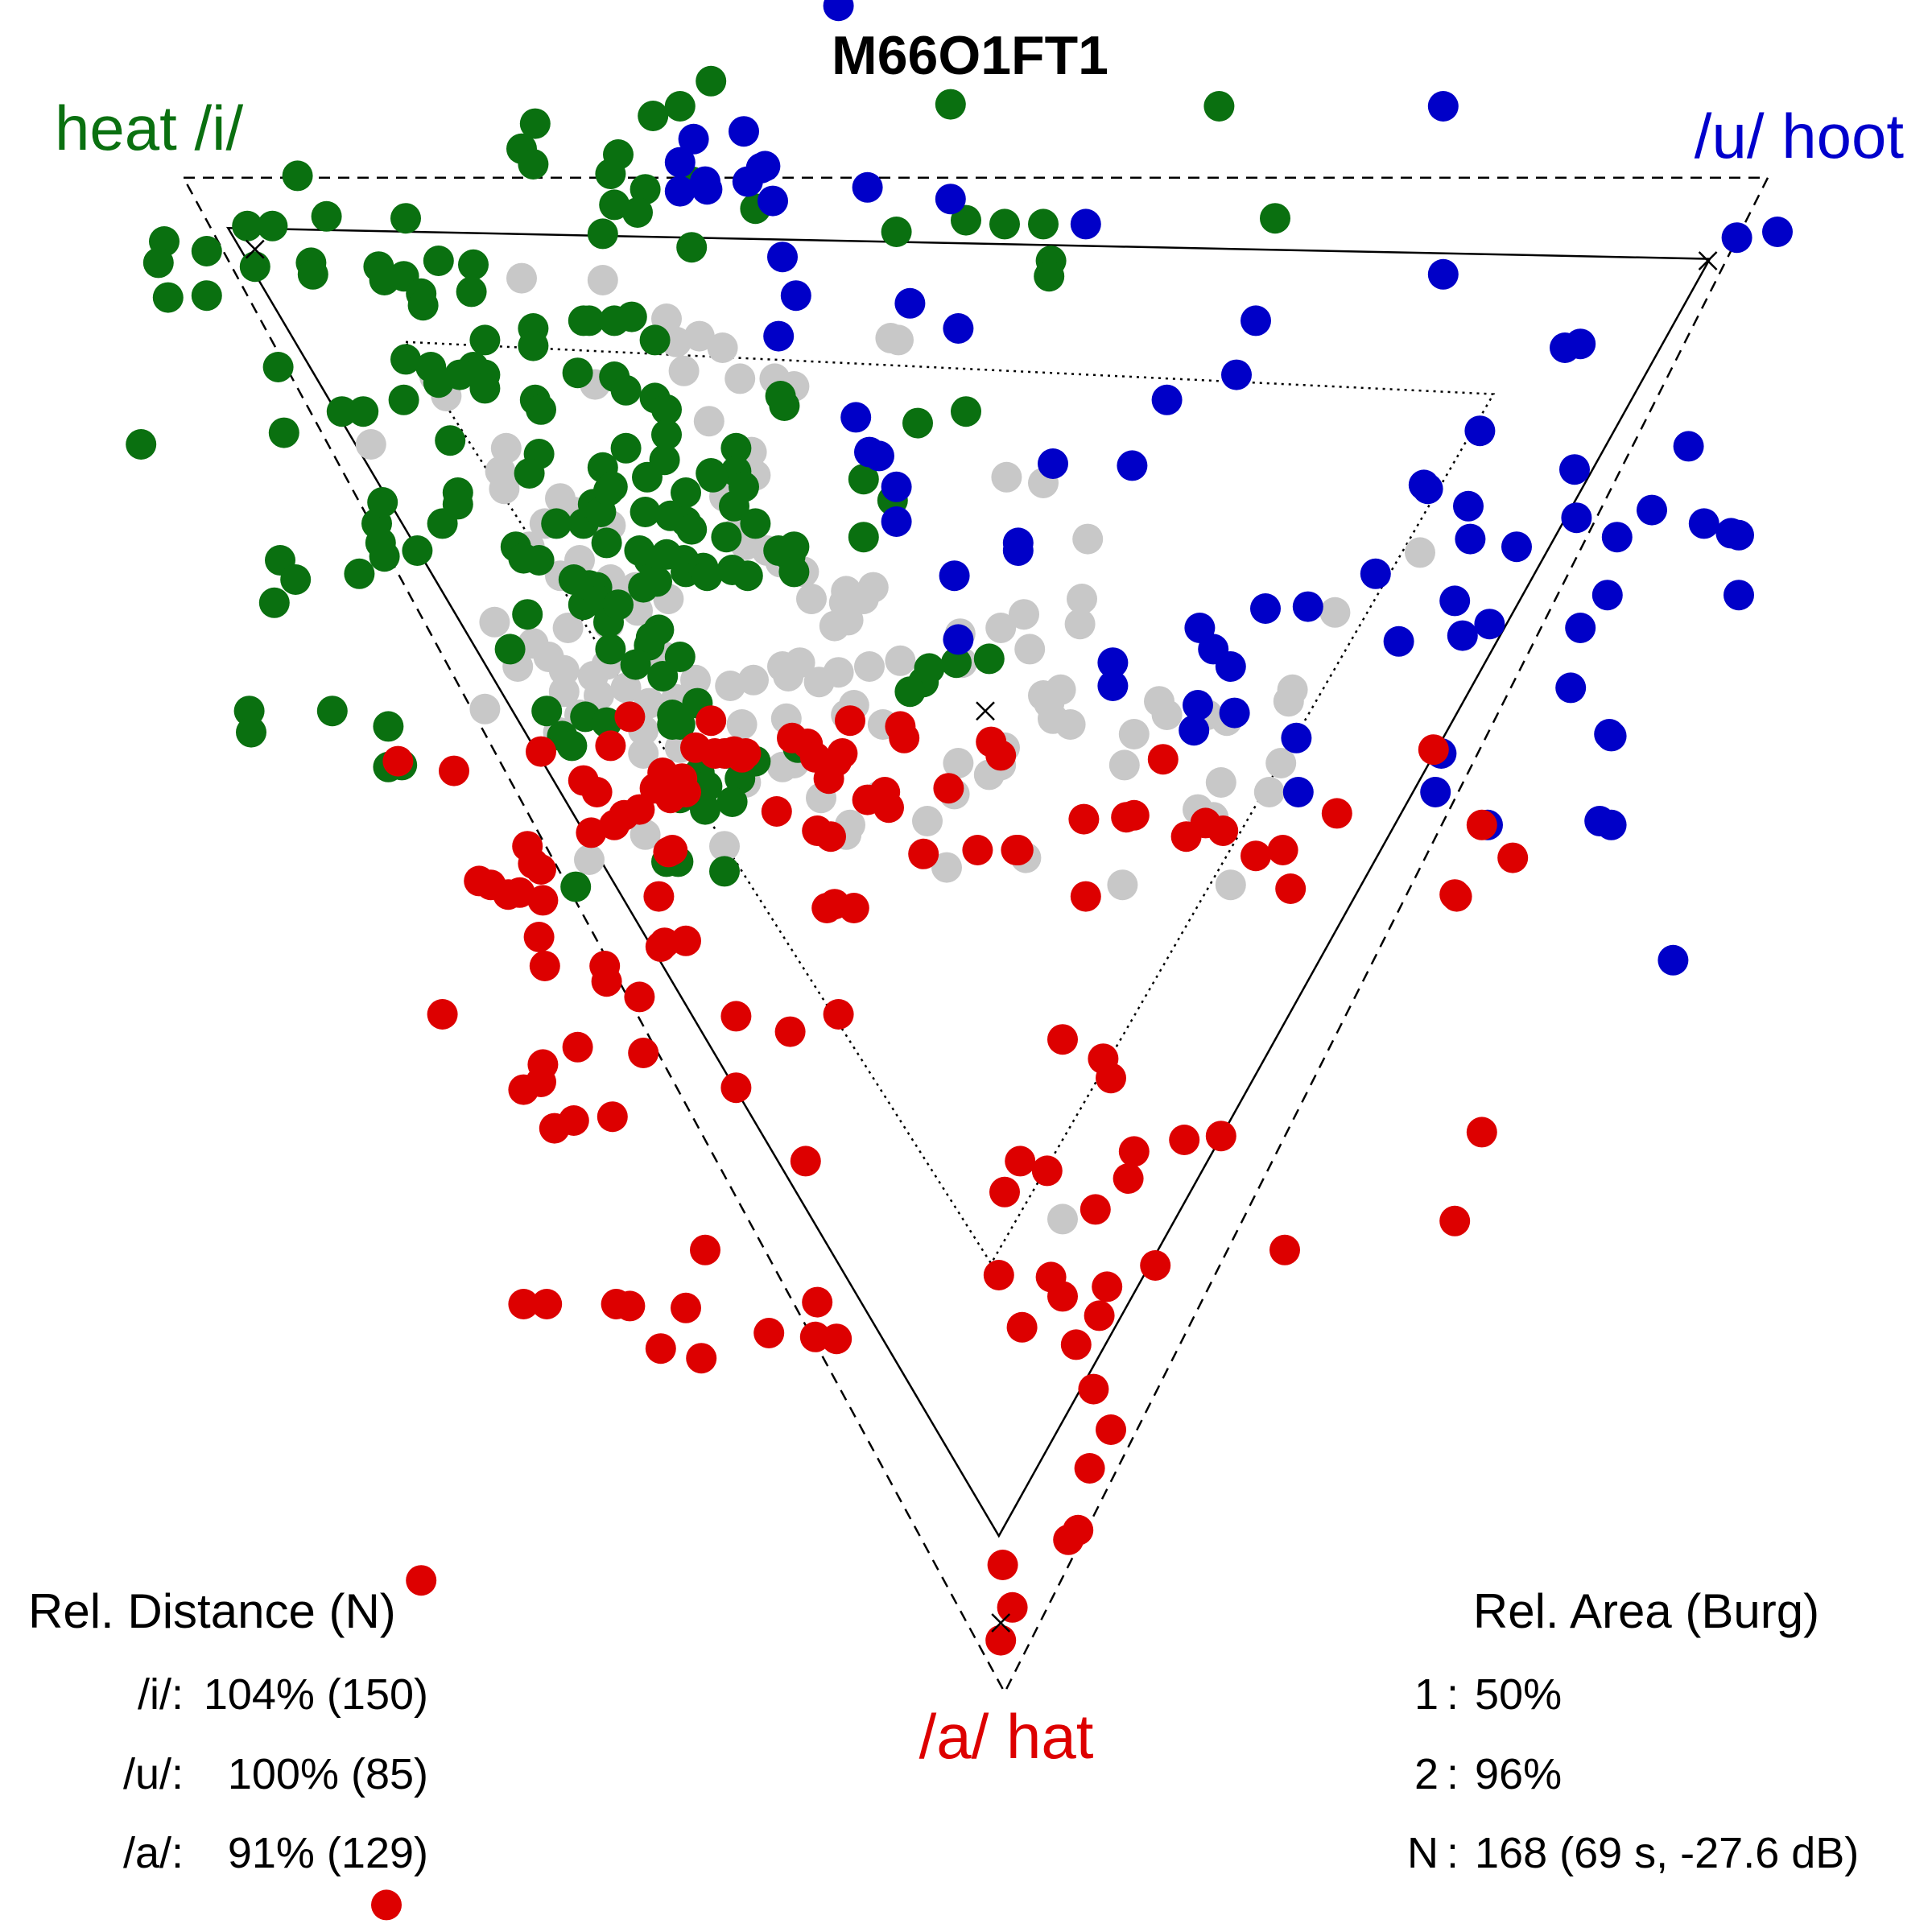 The width and height of the screenshot is (1932, 1932). What do you see at coordinates (1518, 1774) in the screenshot?
I see `rel-area-value-2: 96%` at bounding box center [1518, 1774].